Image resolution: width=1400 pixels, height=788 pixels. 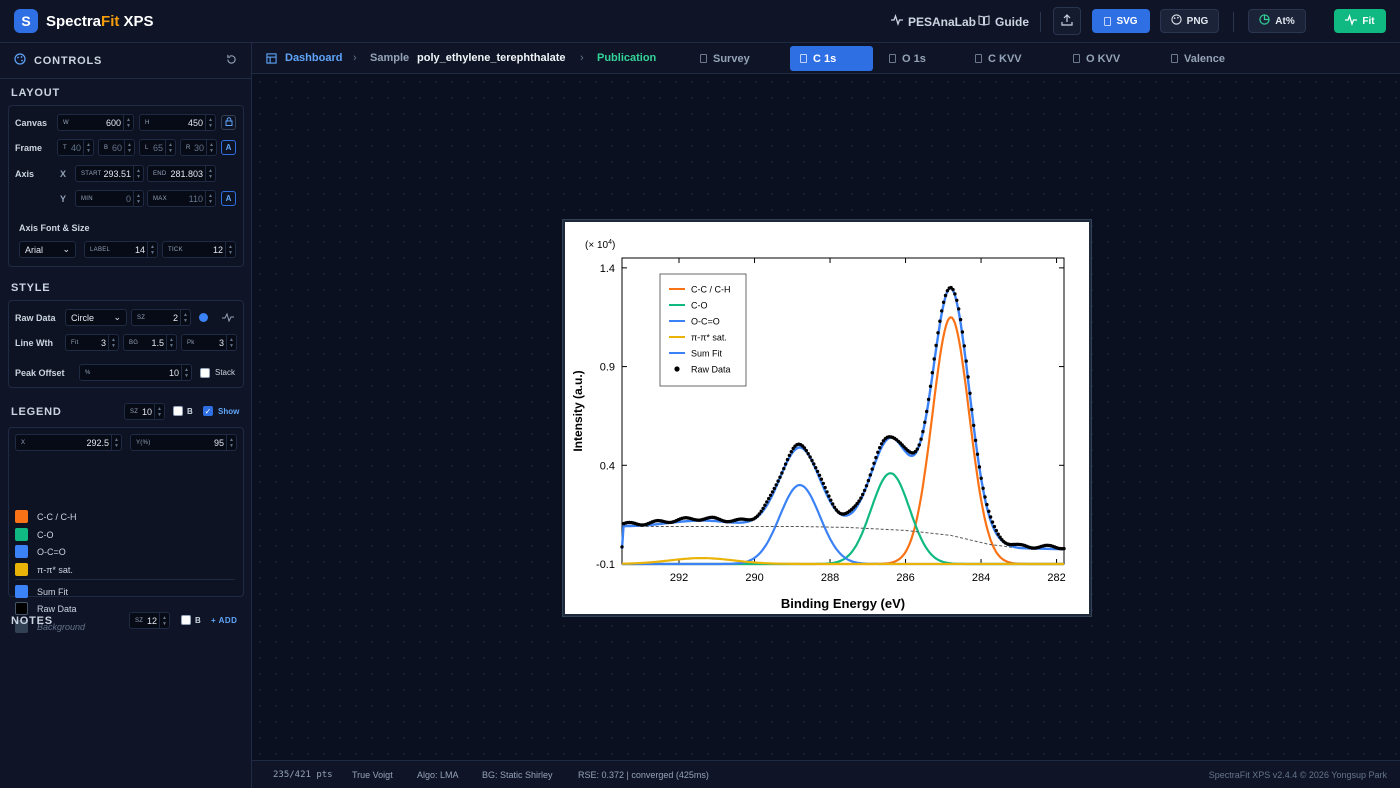 What do you see at coordinates (100, 21) in the screenshot?
I see `app-brand: SpectraFit XPS` at bounding box center [100, 21].